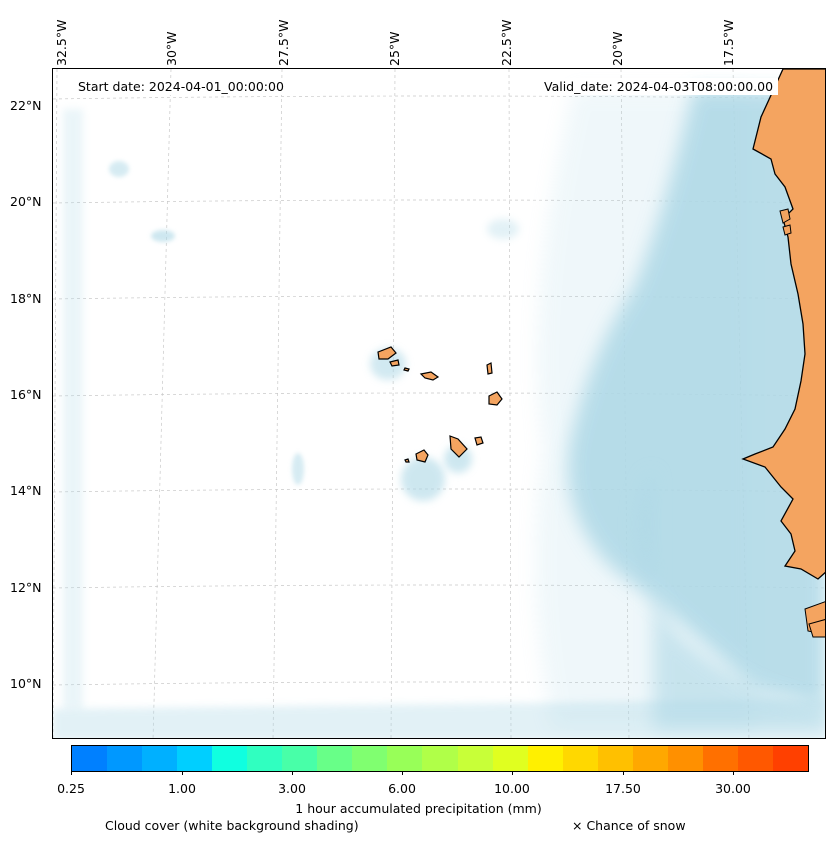 The image size is (837, 844). What do you see at coordinates (733, 788) in the screenshot?
I see `cb-tick-label: 30.00` at bounding box center [733, 788].